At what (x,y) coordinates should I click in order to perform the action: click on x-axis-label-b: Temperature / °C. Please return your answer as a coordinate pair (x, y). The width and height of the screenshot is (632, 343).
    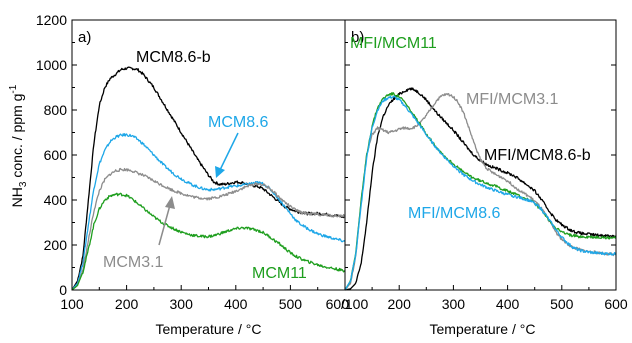
    Looking at the image, I should click on (483, 329).